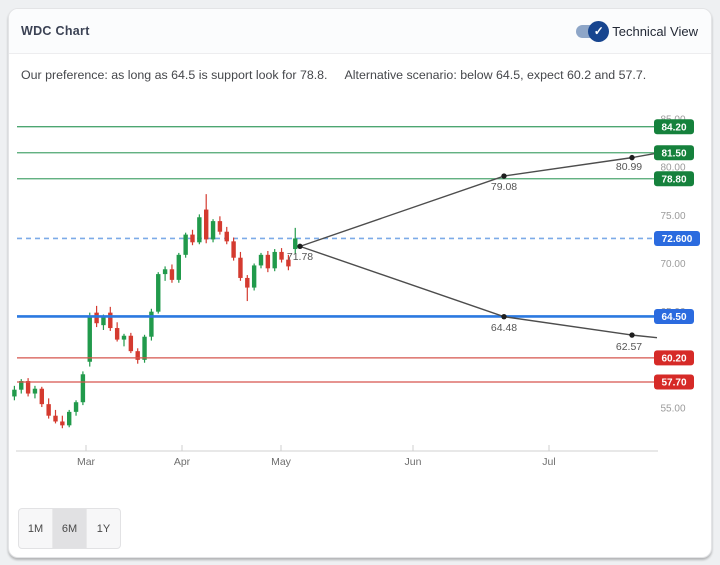 The width and height of the screenshot is (720, 565). I want to click on svg-text: May, so click(281, 462).